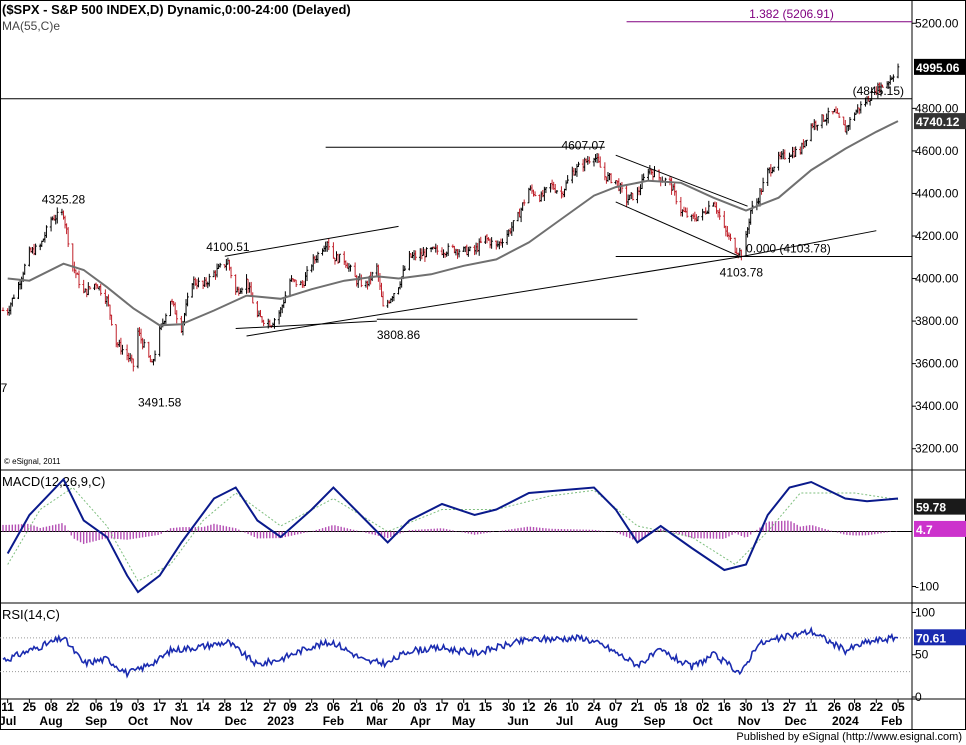 This screenshot has height=745, width=966. I want to click on price-tick-label: 4600.00, so click(937, 151).